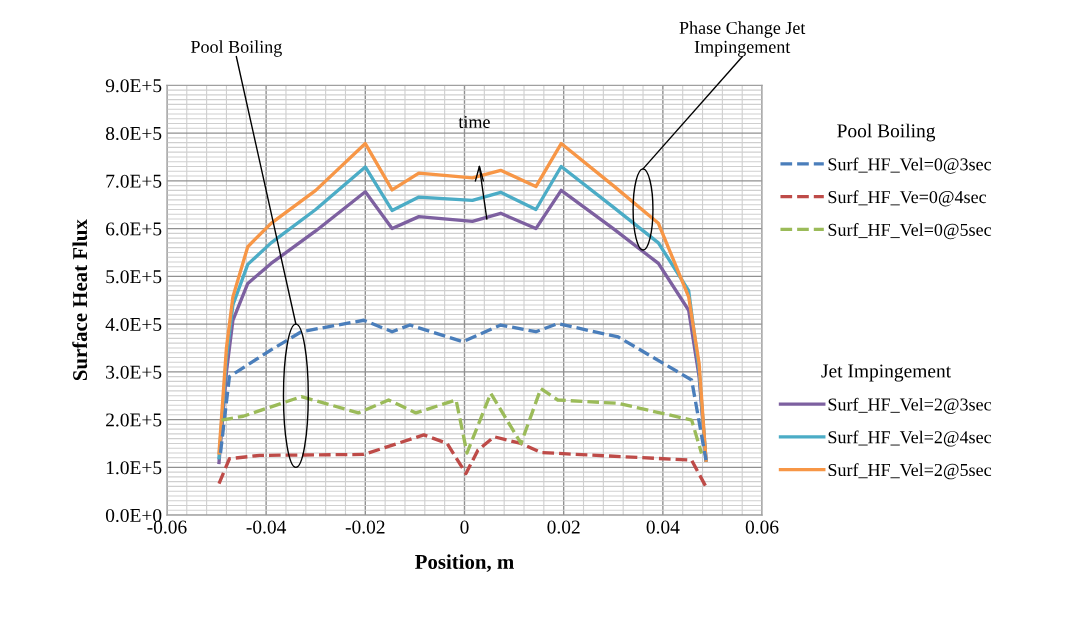 The width and height of the screenshot is (1084, 632). Describe the element at coordinates (474, 122) in the screenshot. I see `annotation: time` at that location.